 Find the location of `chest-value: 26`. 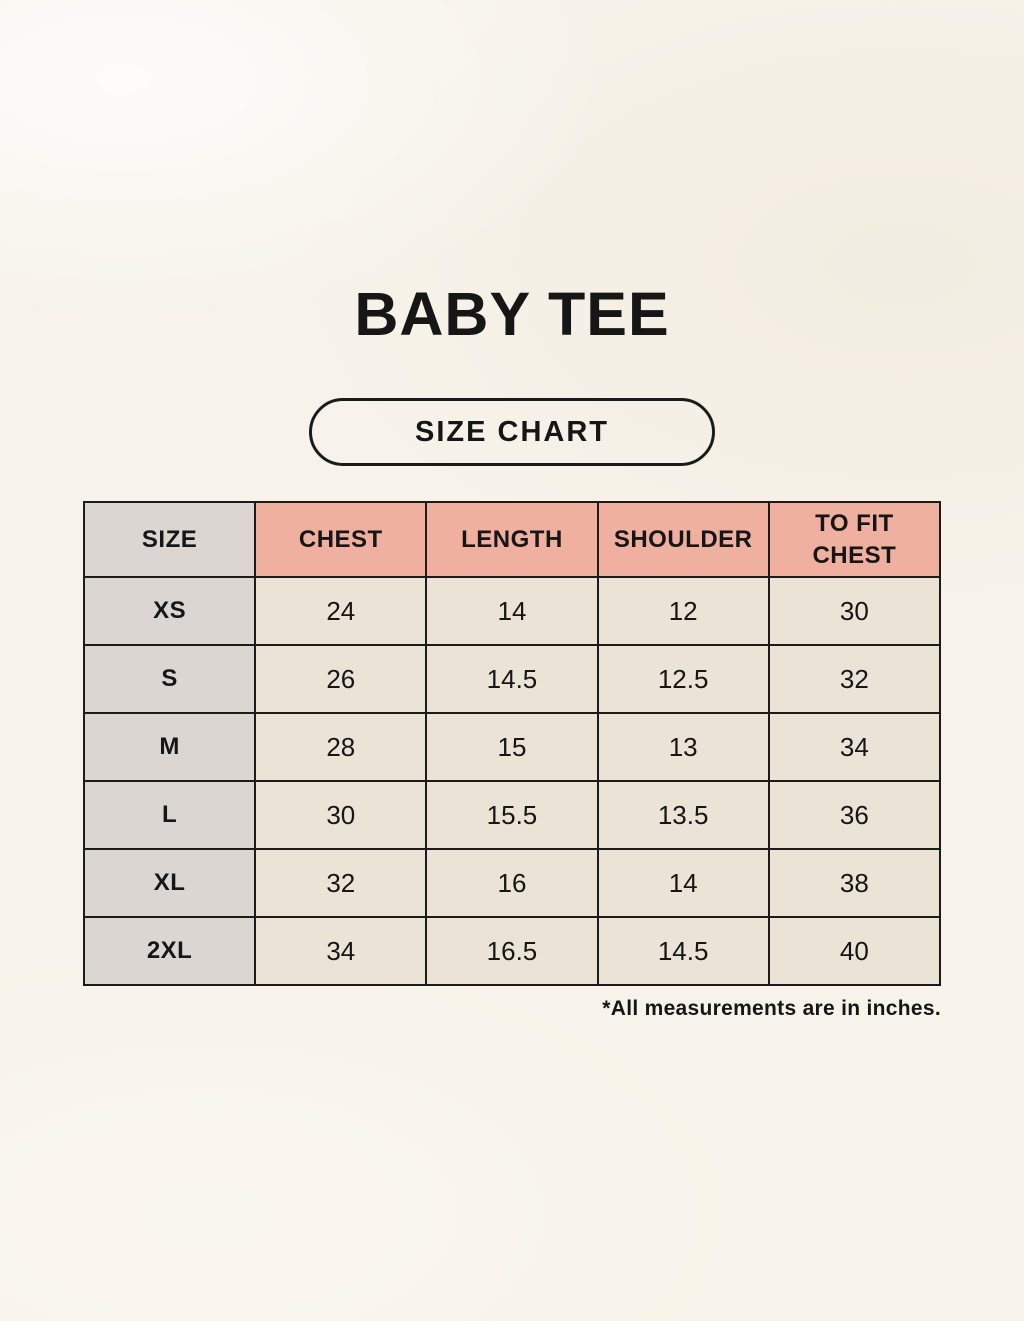

chest-value: 26 is located at coordinates (341, 679).